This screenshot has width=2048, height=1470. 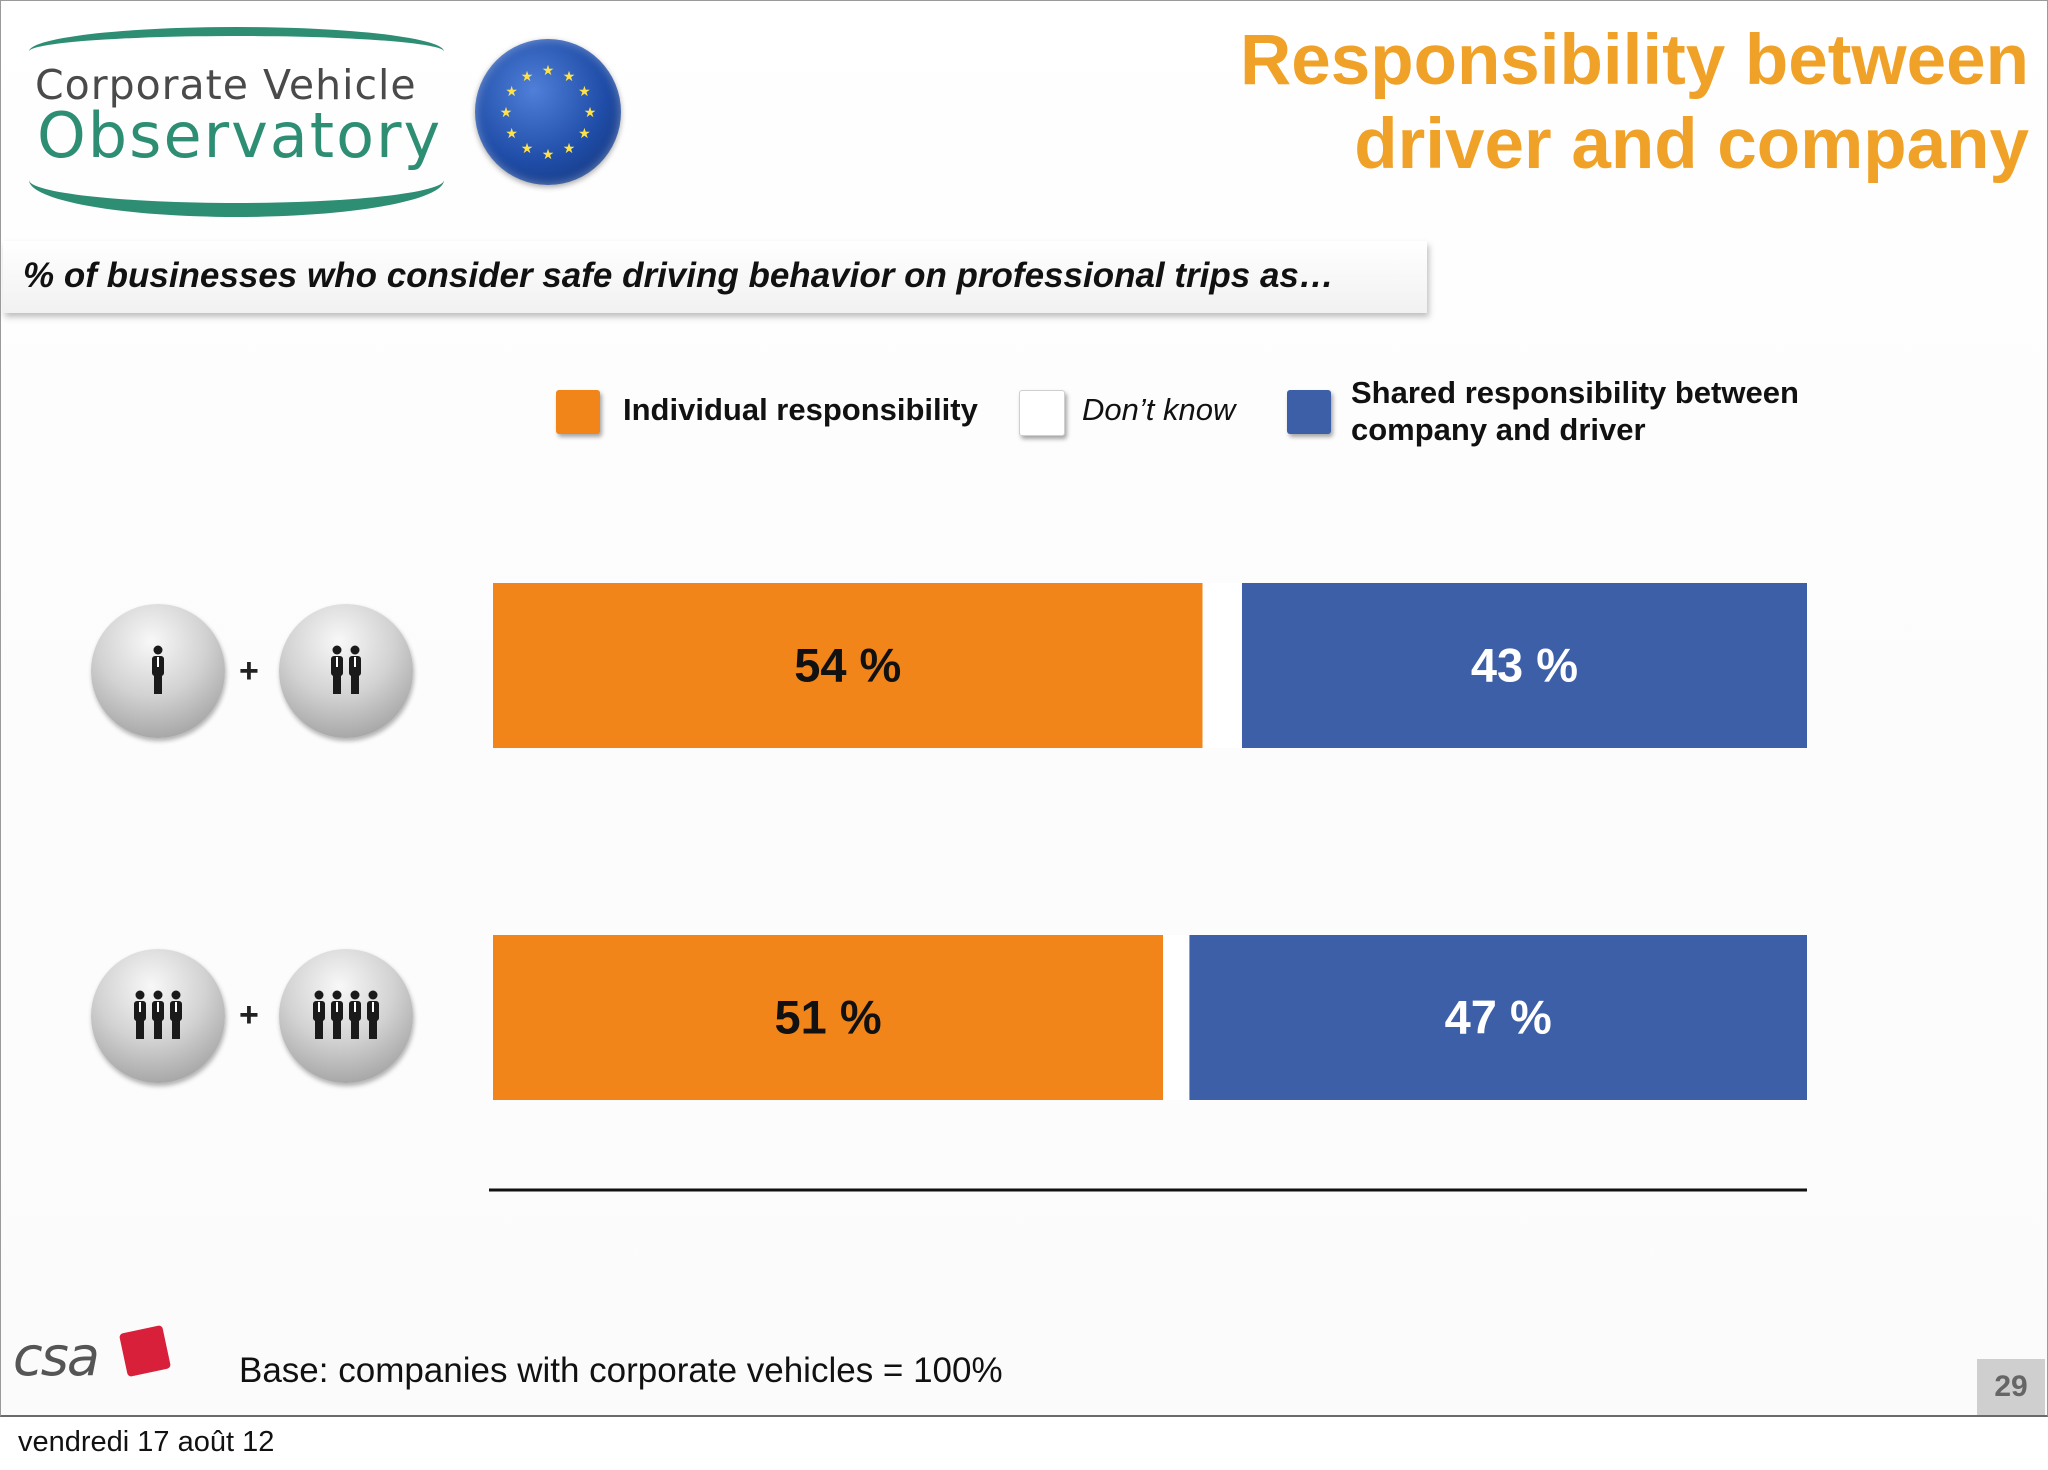 I want to click on bar-dont-know-row2, so click(x=1176, y=1017).